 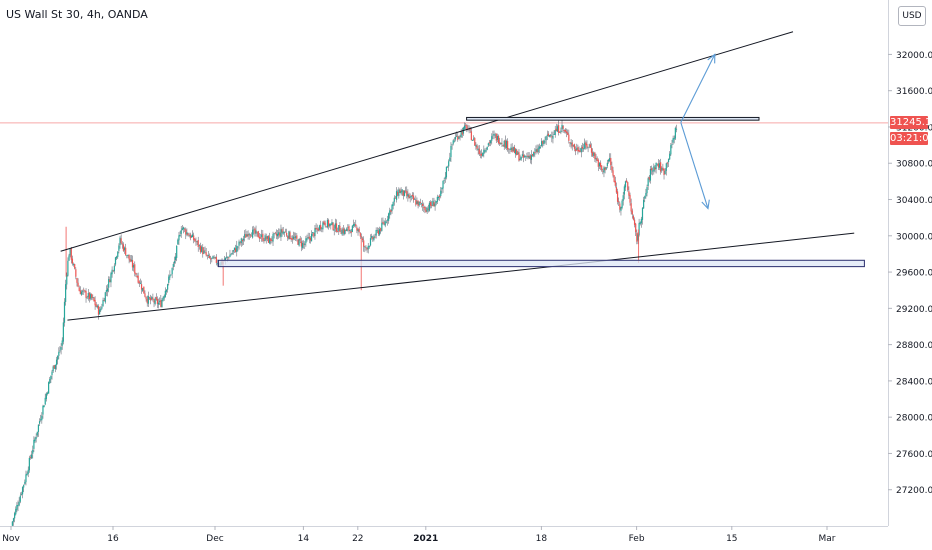 I want to click on currency-button: USD, so click(x=912, y=16).